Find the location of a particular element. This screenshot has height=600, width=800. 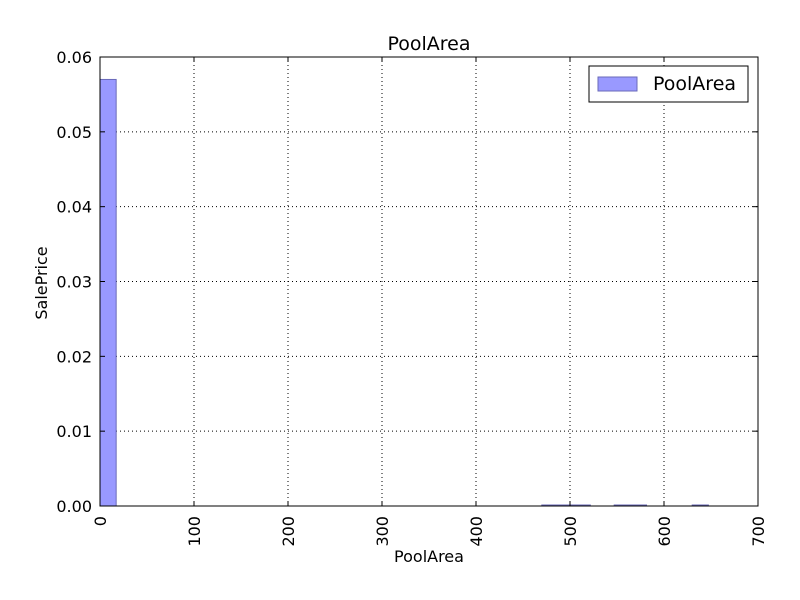

x-tick-label: 700 is located at coordinates (758, 531).